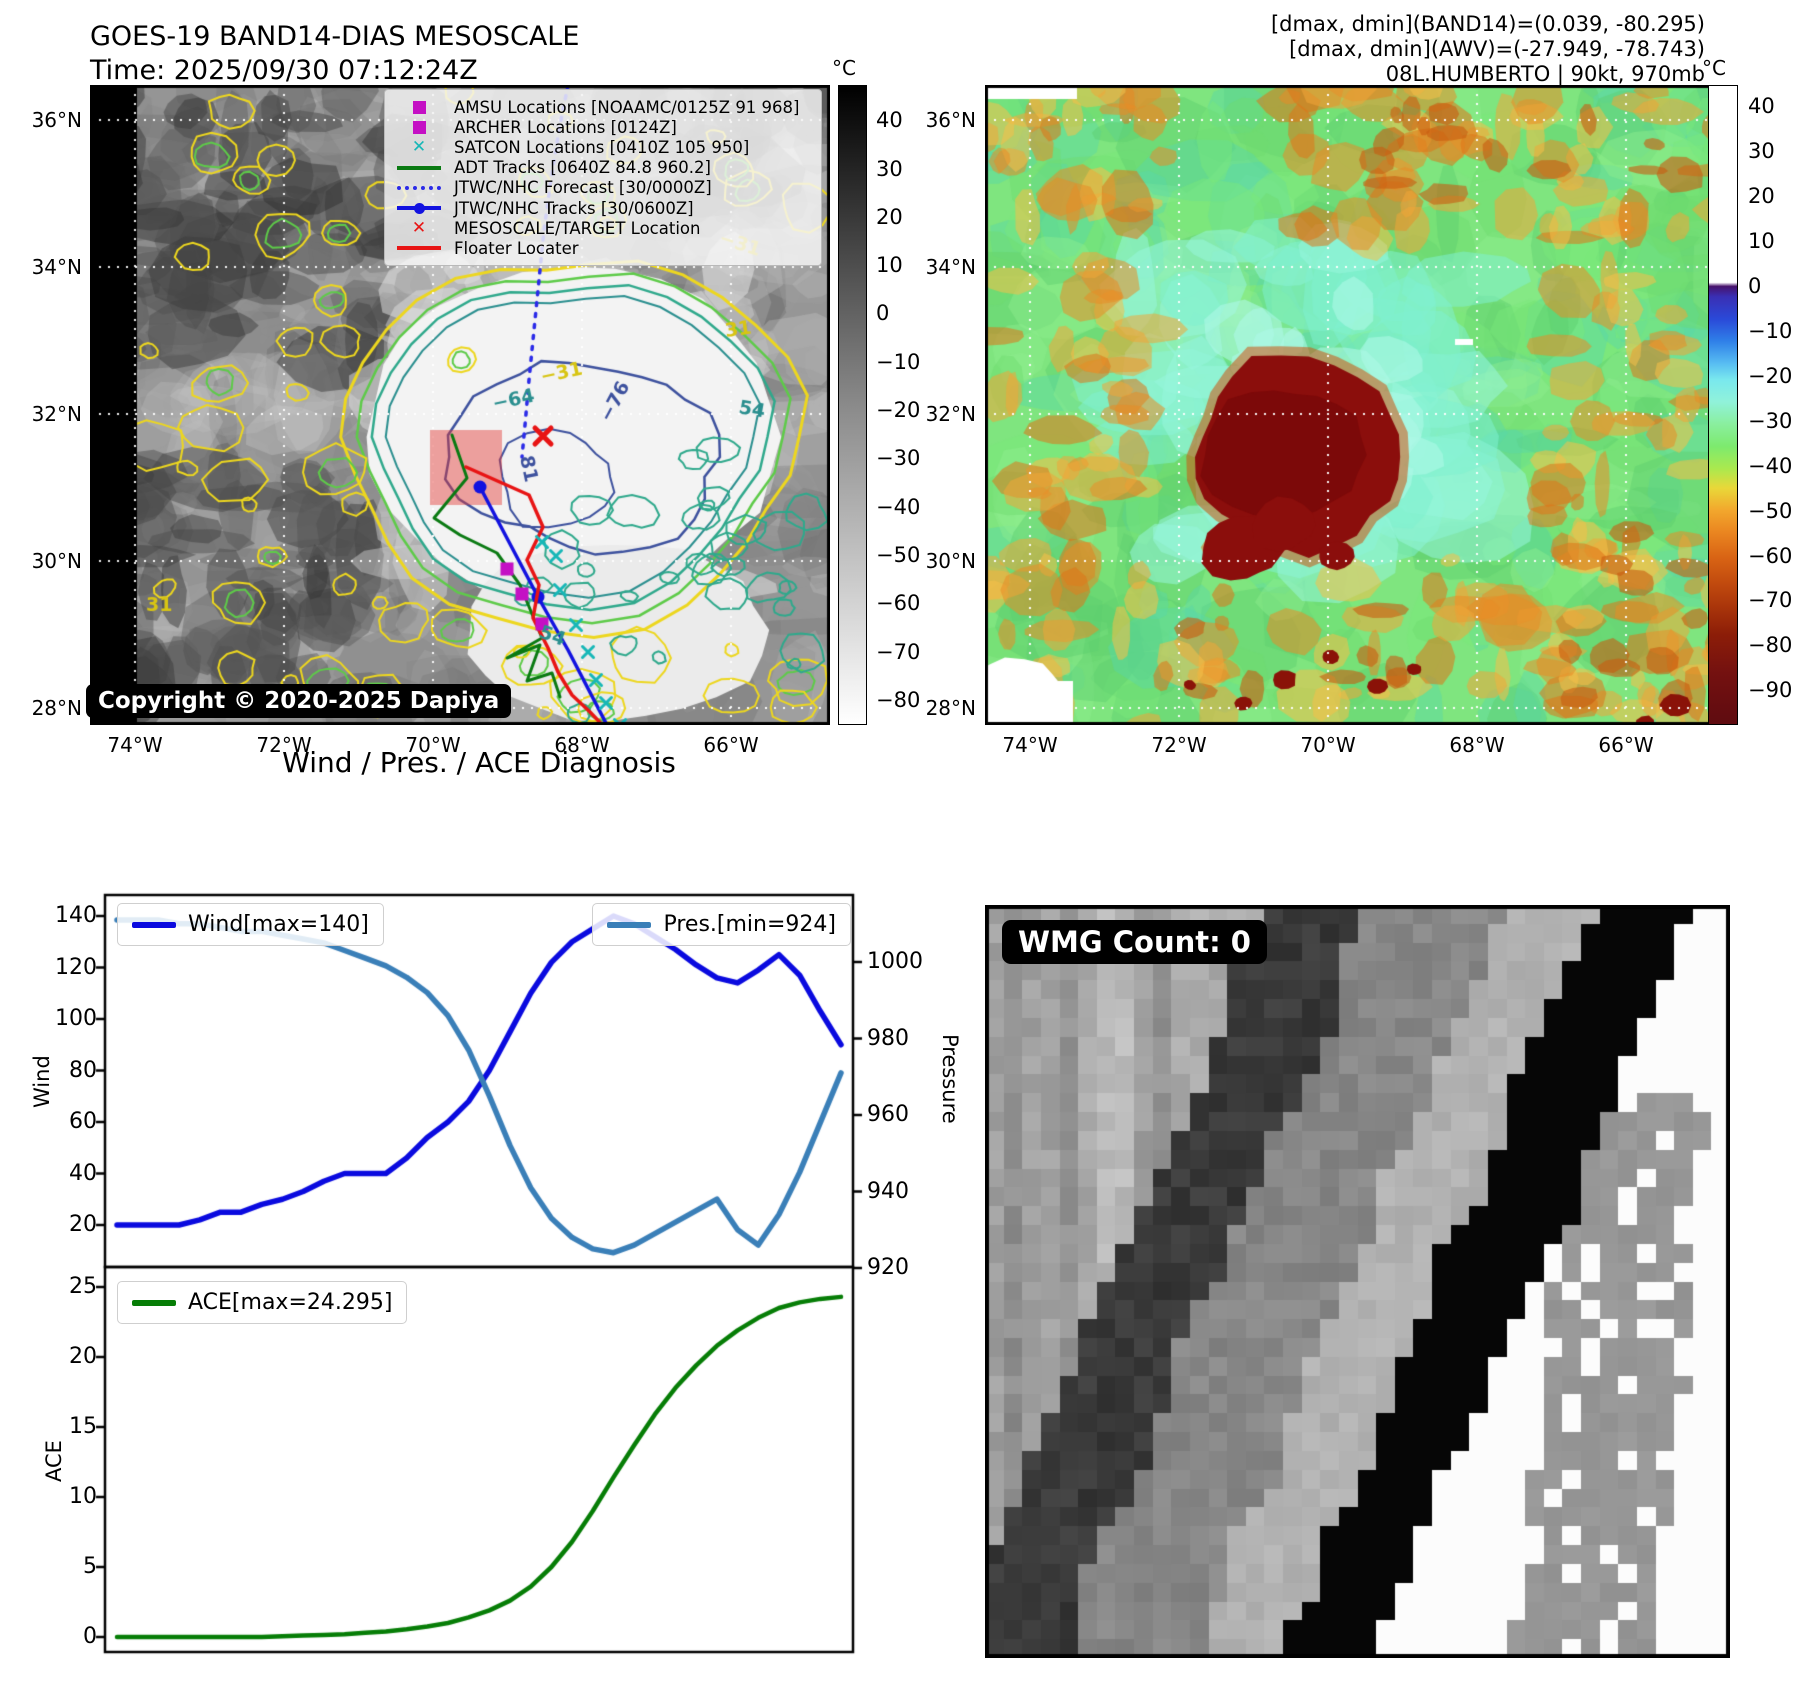  I want to click on ace-tick: 0, so click(90, 1636).